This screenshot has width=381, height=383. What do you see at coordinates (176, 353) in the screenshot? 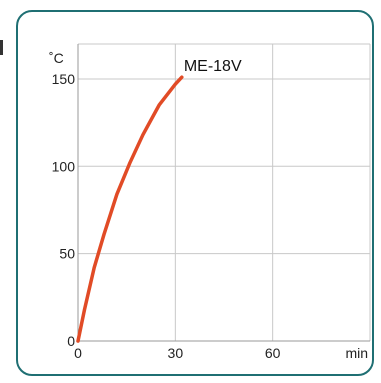
I see `x-tick-label: 30` at bounding box center [176, 353].